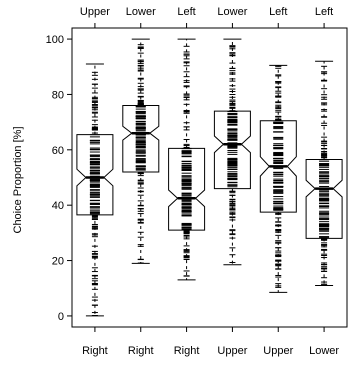 Image resolution: width=357 pixels, height=366 pixels. I want to click on top-category-label: Upper, so click(95, 12).